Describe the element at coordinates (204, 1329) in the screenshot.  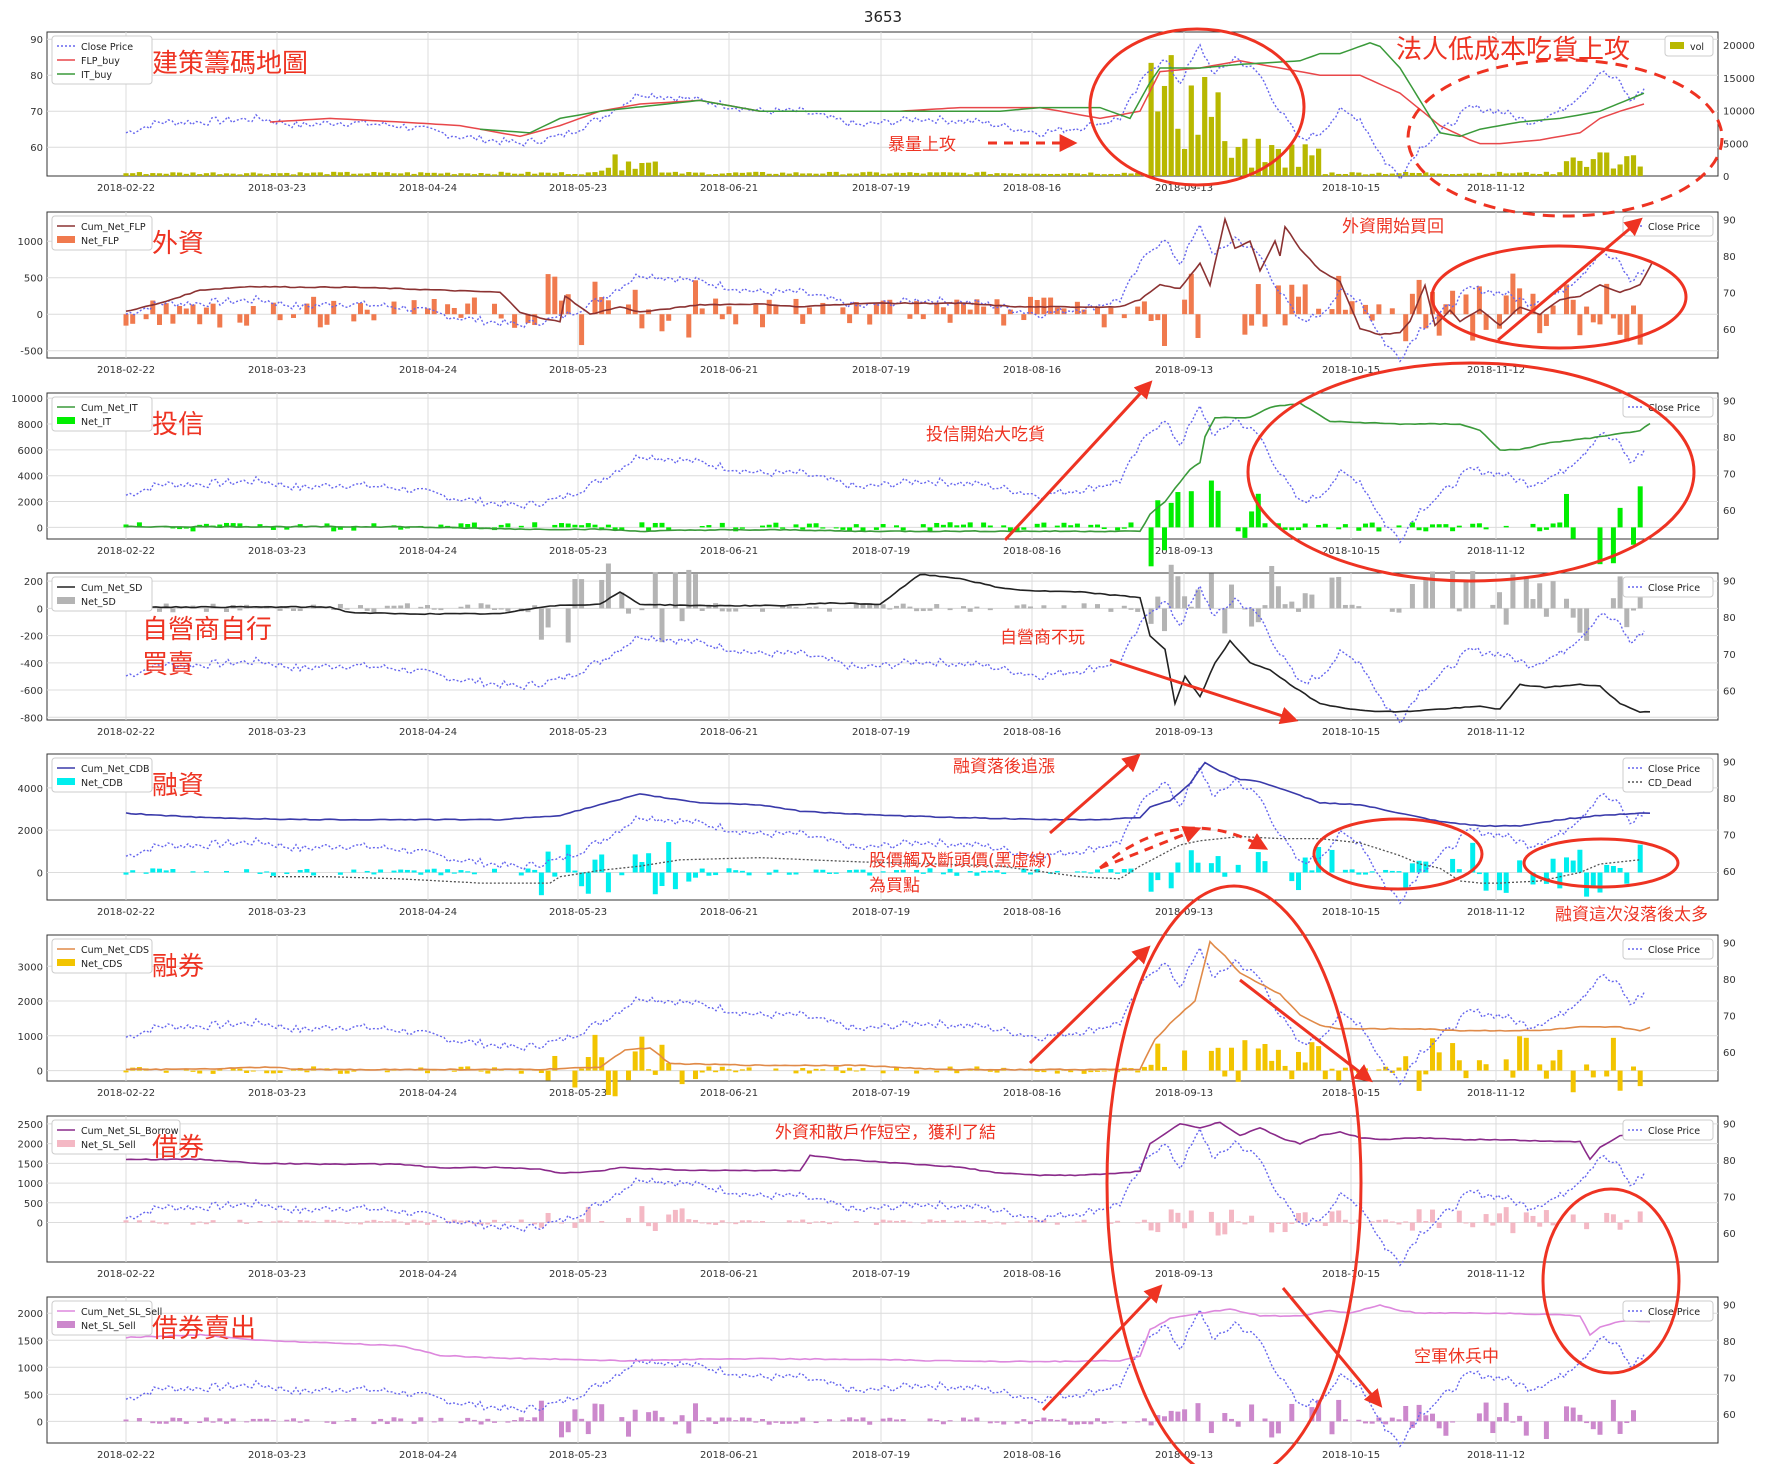
I see `panel-annotation: 借券賣出` at that location.